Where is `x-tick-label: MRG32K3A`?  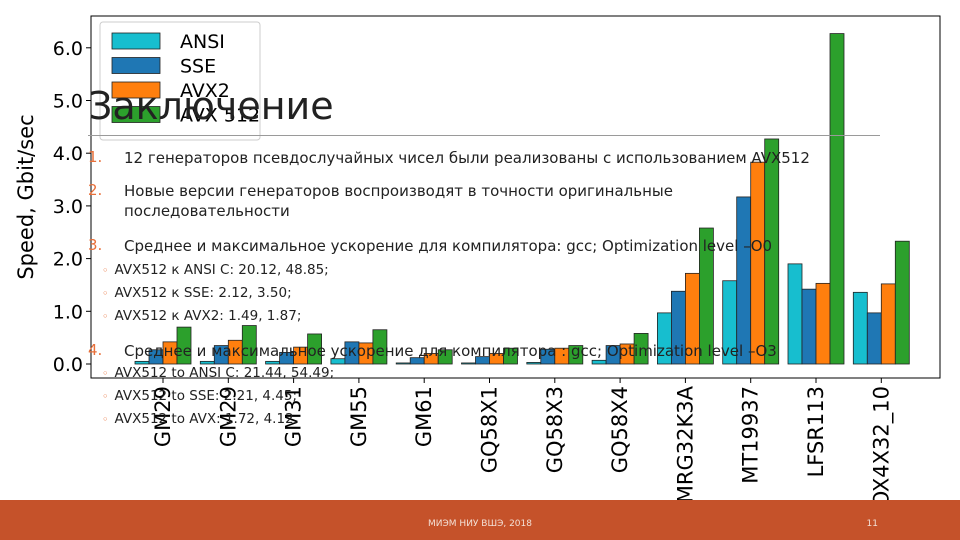 x-tick-label: MRG32K3A is located at coordinates (685, 444).